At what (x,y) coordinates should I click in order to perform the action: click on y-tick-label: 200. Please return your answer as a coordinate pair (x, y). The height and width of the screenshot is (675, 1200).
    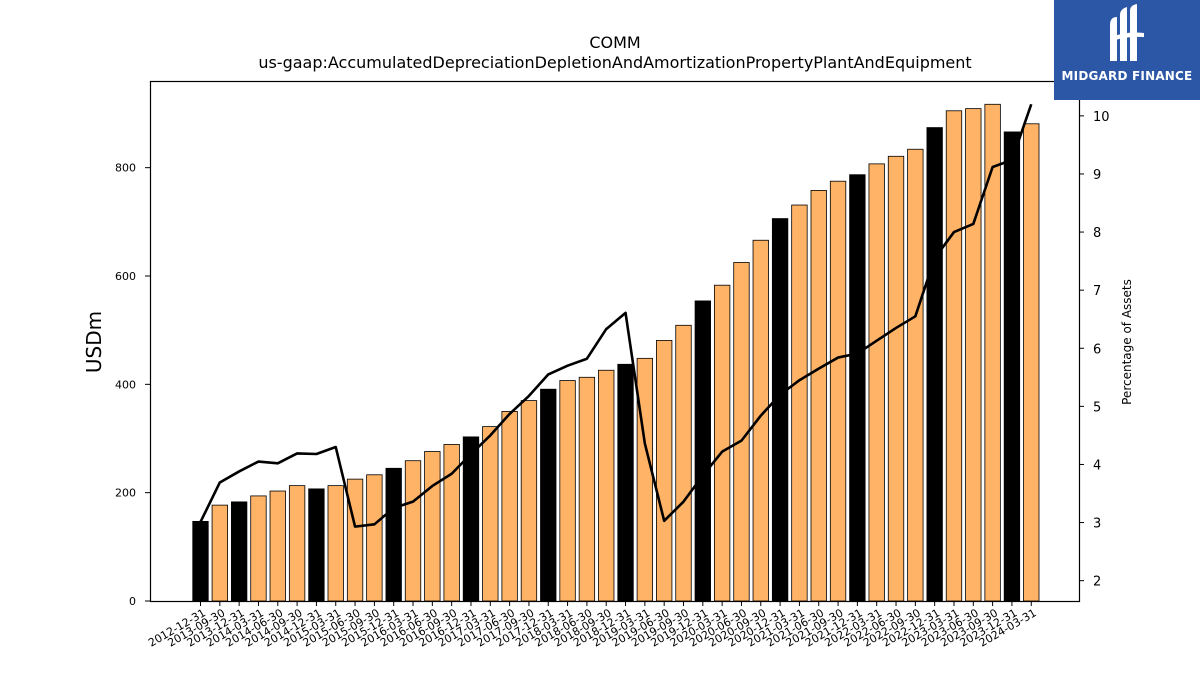
    Looking at the image, I should click on (125, 493).